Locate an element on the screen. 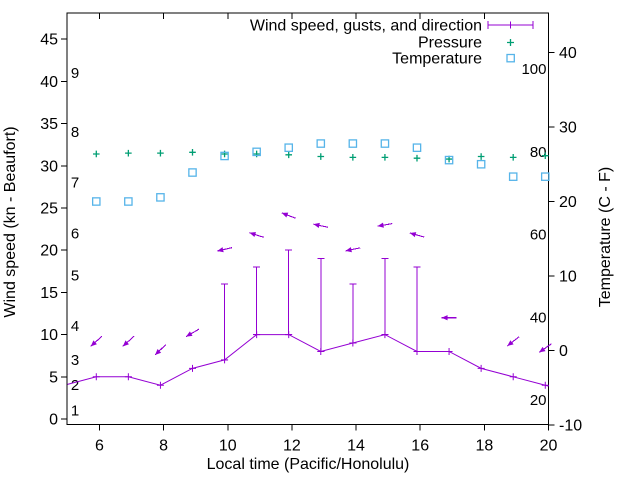  beaufort-inner-label: 7 is located at coordinates (75, 183).